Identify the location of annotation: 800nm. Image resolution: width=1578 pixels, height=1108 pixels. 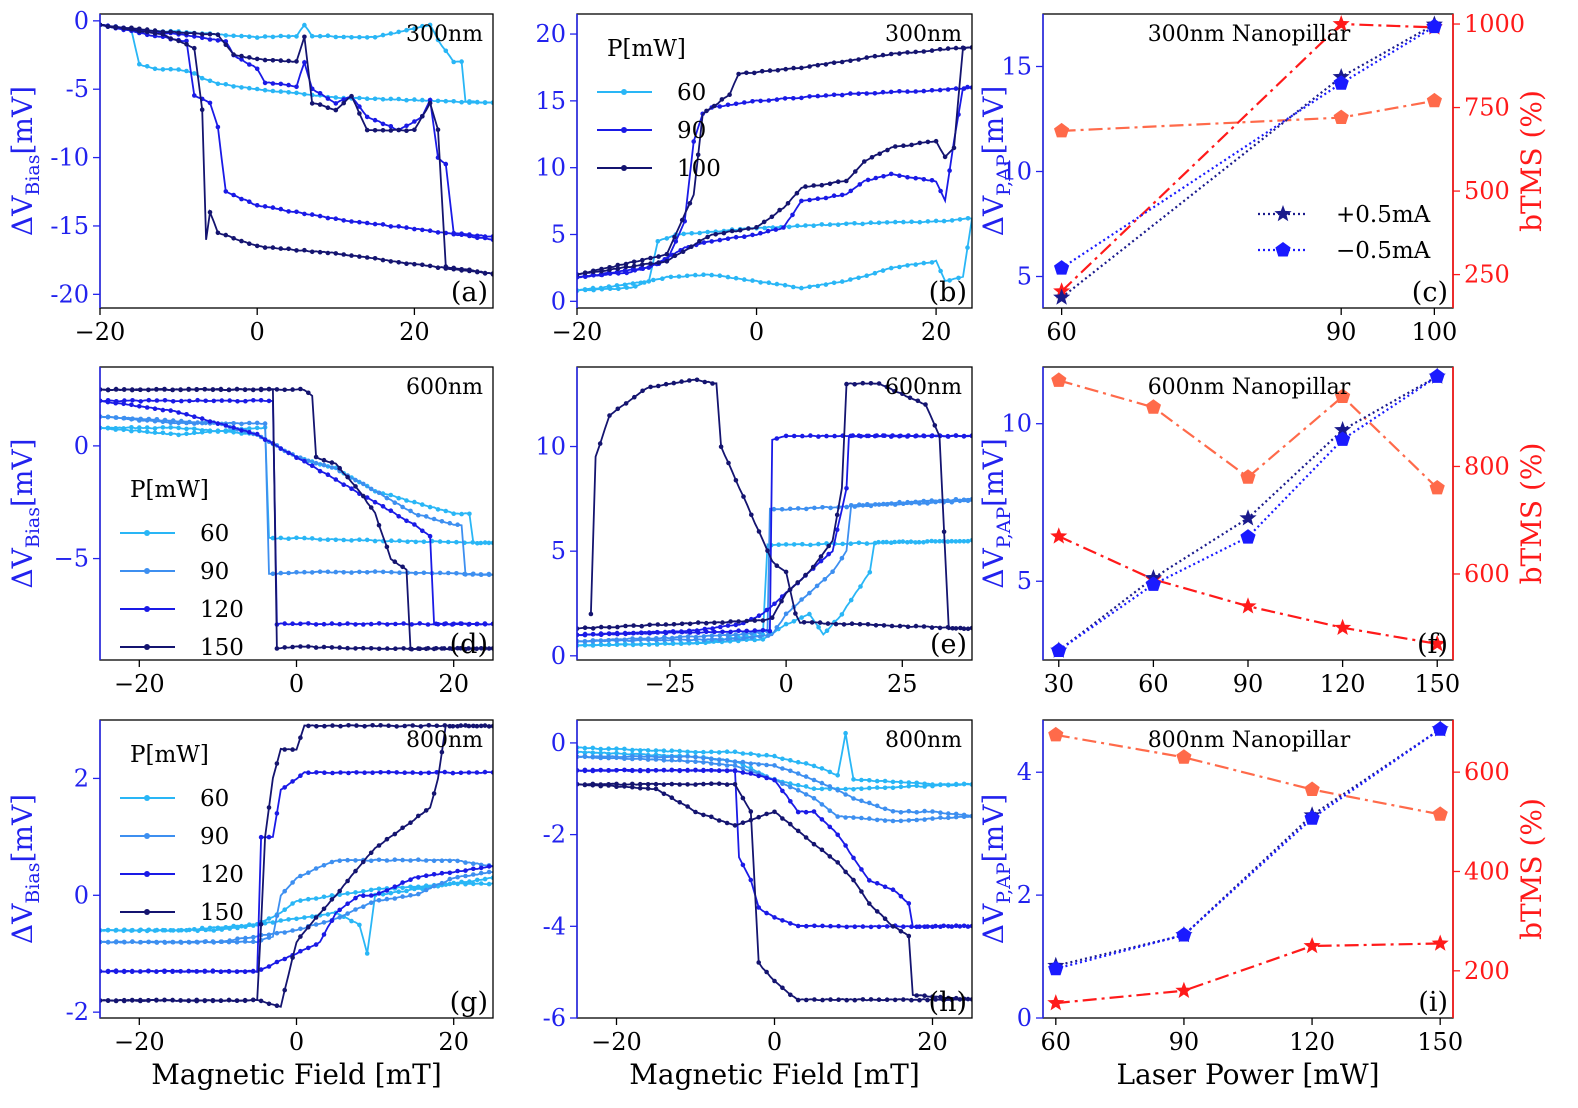
(444, 740).